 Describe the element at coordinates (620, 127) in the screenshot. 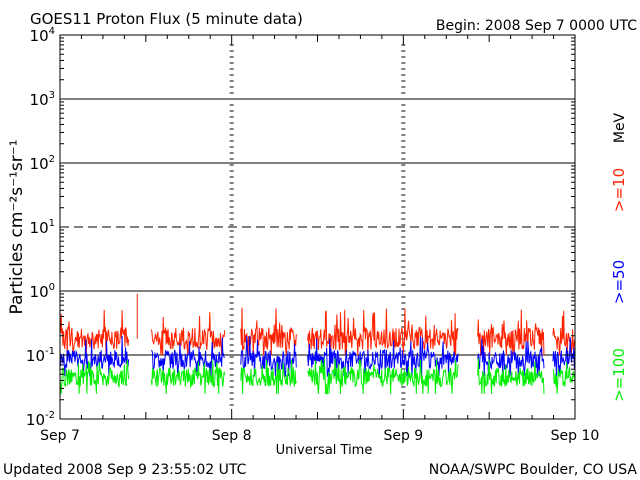

I see `legend-unit: MeV` at that location.